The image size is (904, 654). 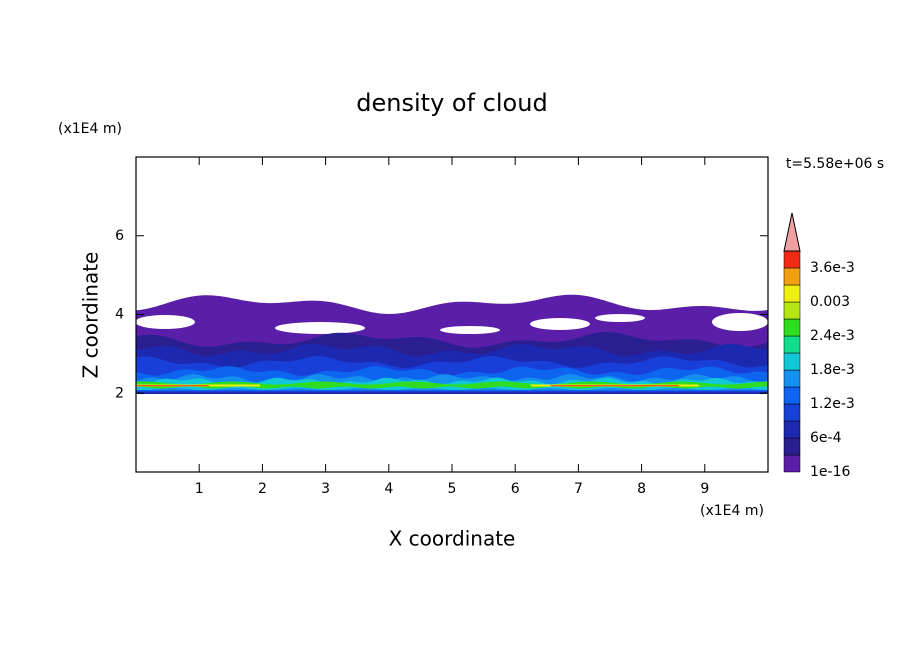 I want to click on x-axis-label: X coordinate, so click(x=452, y=539).